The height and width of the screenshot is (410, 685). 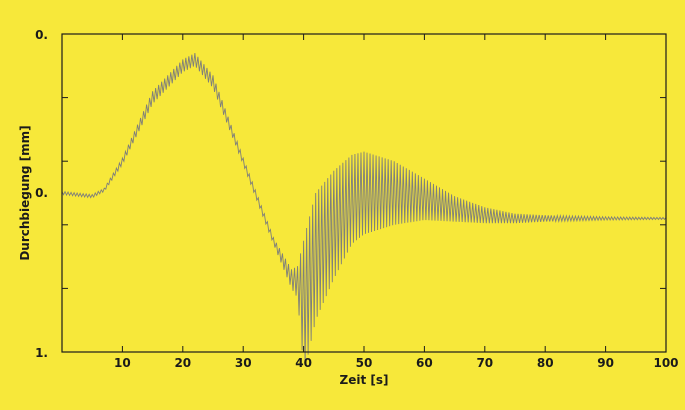 What do you see at coordinates (182, 363) in the screenshot?
I see `x-tick-label: 20` at bounding box center [182, 363].